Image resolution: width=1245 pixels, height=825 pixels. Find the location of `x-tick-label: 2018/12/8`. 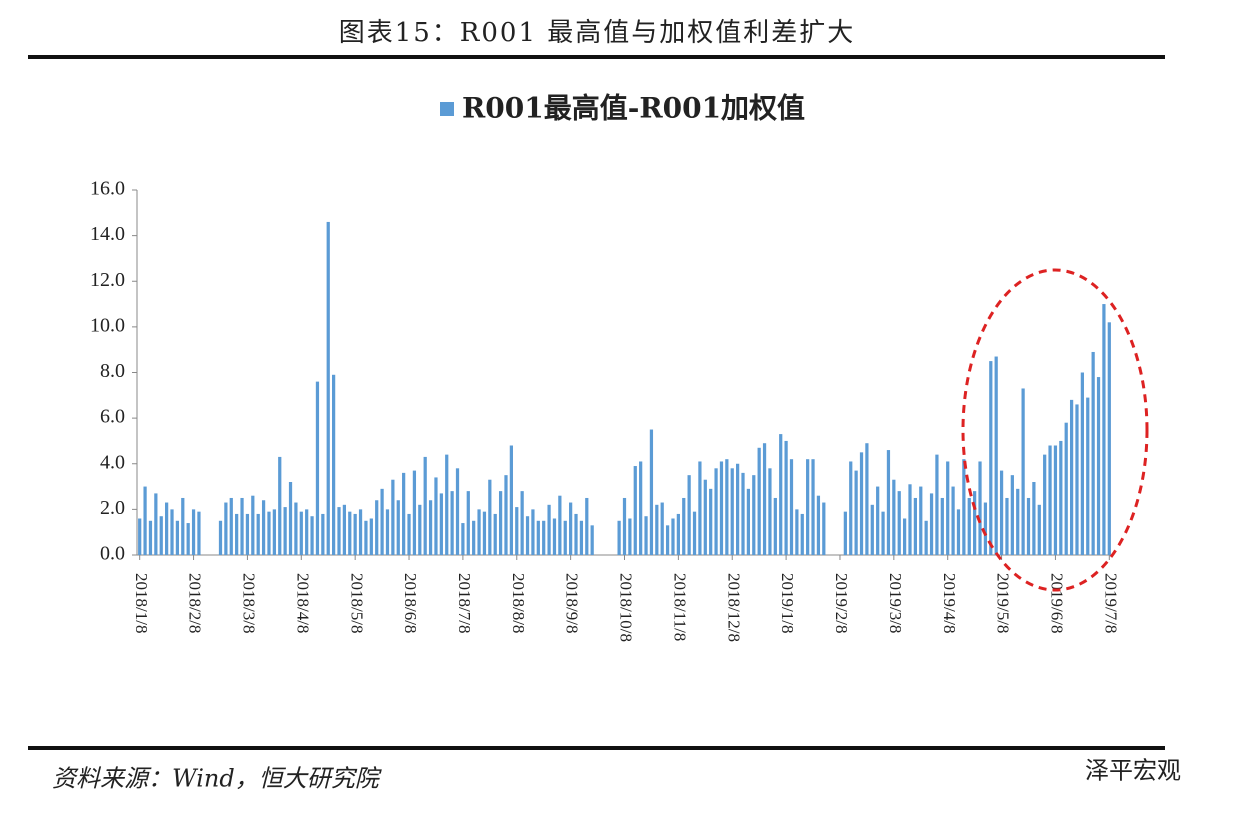

x-tick-label: 2018/12/8 is located at coordinates (733, 607).